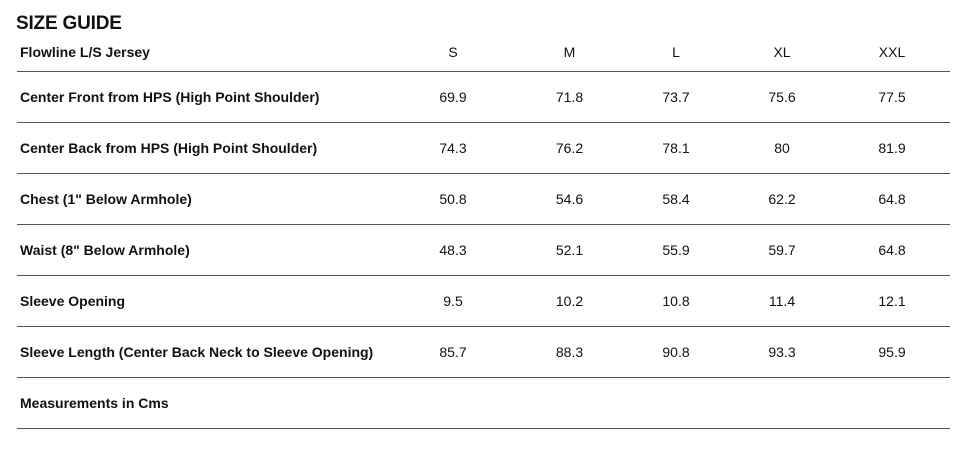 This screenshot has width=969, height=449. I want to click on cell-value: 88.3, so click(569, 352).